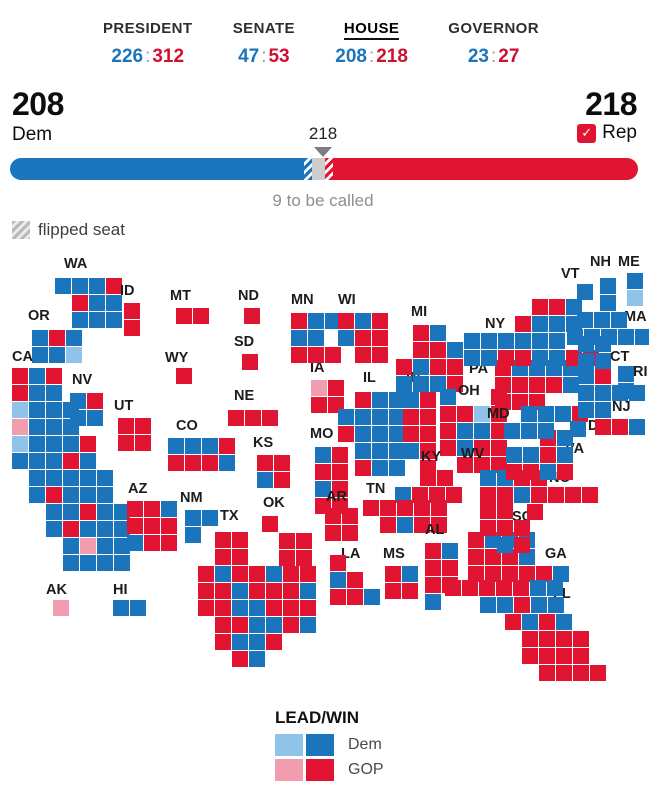 The height and width of the screenshot is (800, 649). I want to click on seat-square-ks, so click(265, 480).